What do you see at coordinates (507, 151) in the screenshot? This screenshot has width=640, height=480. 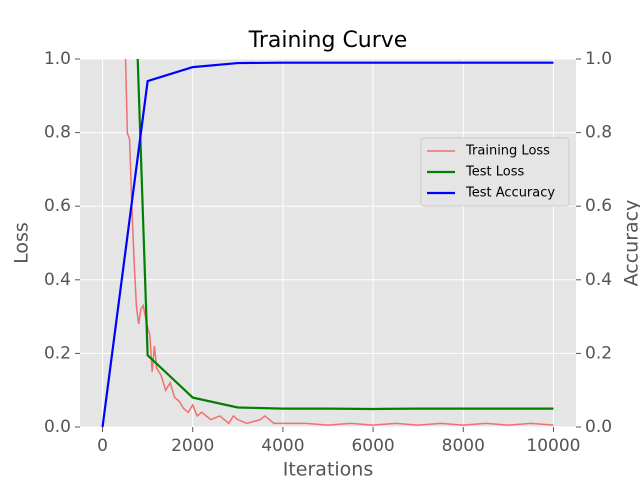 I see `legend-label: Training Loss` at bounding box center [507, 151].